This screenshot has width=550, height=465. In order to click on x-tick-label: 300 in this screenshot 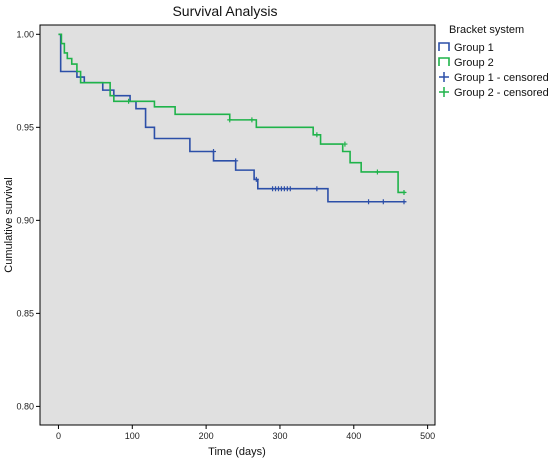, I will do `click(279, 436)`.